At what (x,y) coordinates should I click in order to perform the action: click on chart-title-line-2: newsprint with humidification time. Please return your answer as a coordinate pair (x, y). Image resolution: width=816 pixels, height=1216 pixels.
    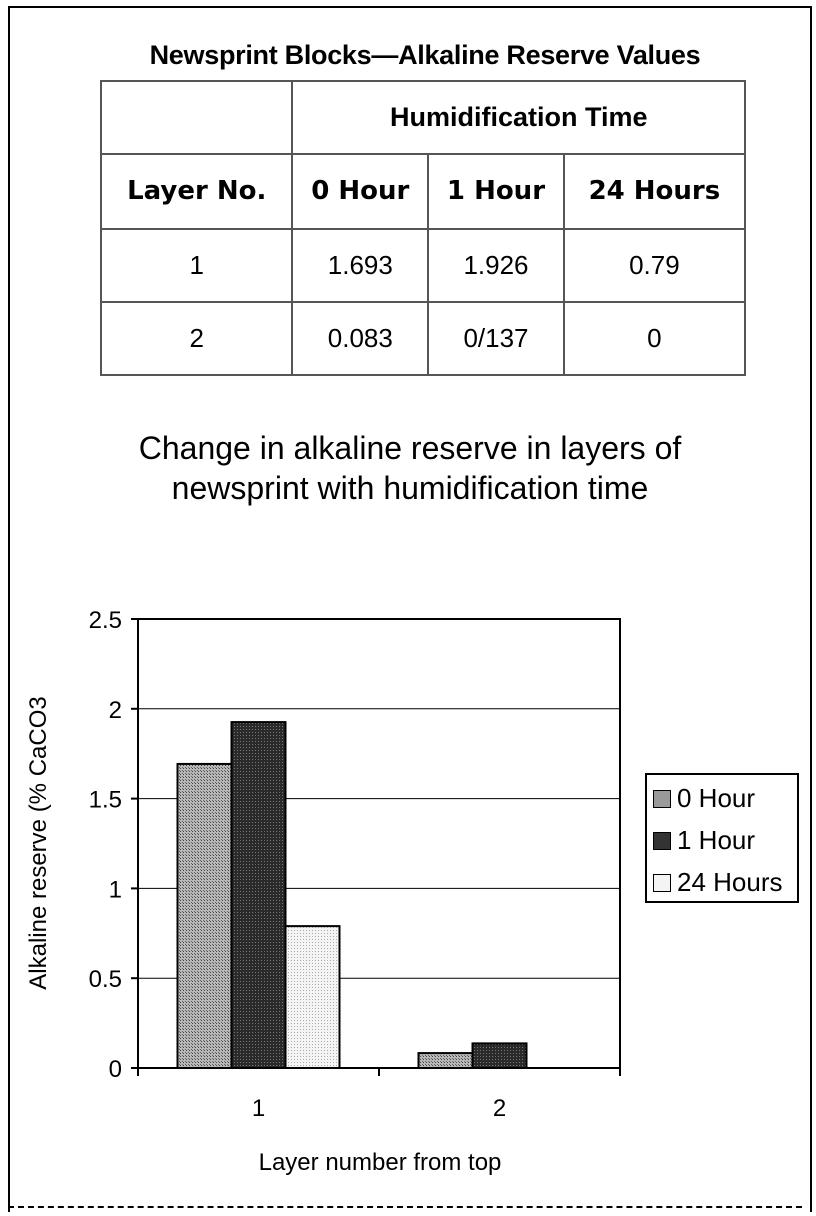
    Looking at the image, I should click on (410, 488).